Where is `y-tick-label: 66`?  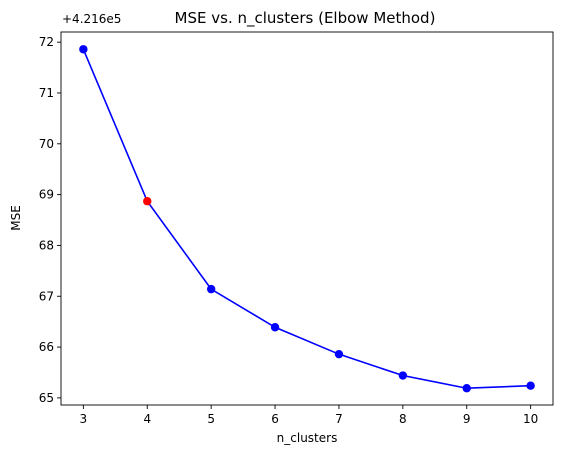
y-tick-label: 66 is located at coordinates (46, 347).